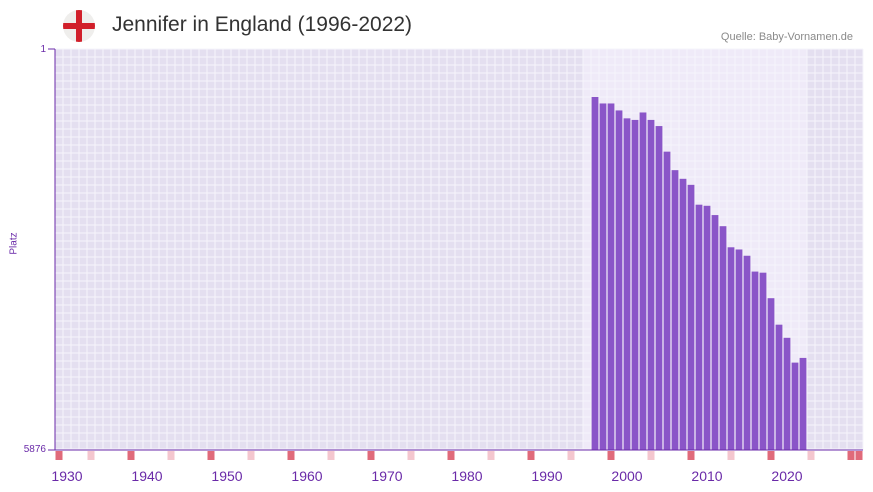 Image resolution: width=873 pixels, height=492 pixels. I want to click on bar-2022, so click(803, 403).